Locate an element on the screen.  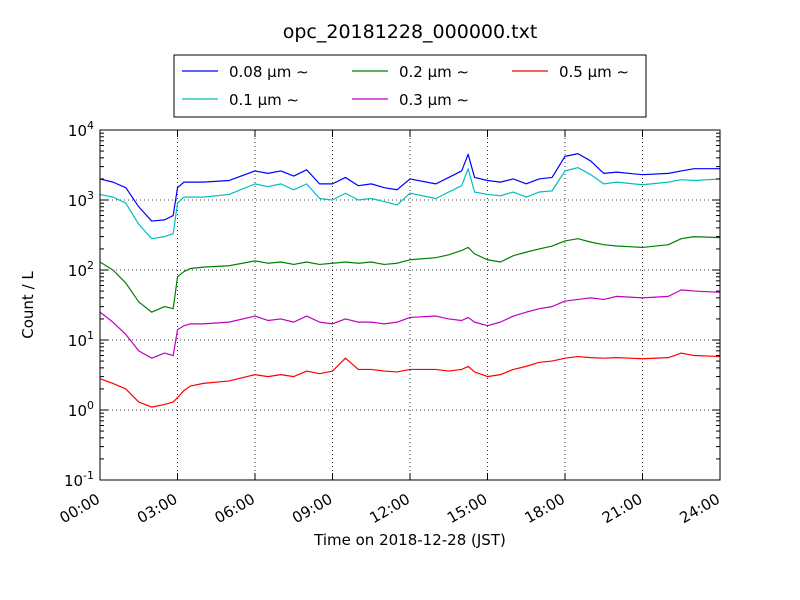
y-axis-label: Count / L is located at coordinates (28, 305).